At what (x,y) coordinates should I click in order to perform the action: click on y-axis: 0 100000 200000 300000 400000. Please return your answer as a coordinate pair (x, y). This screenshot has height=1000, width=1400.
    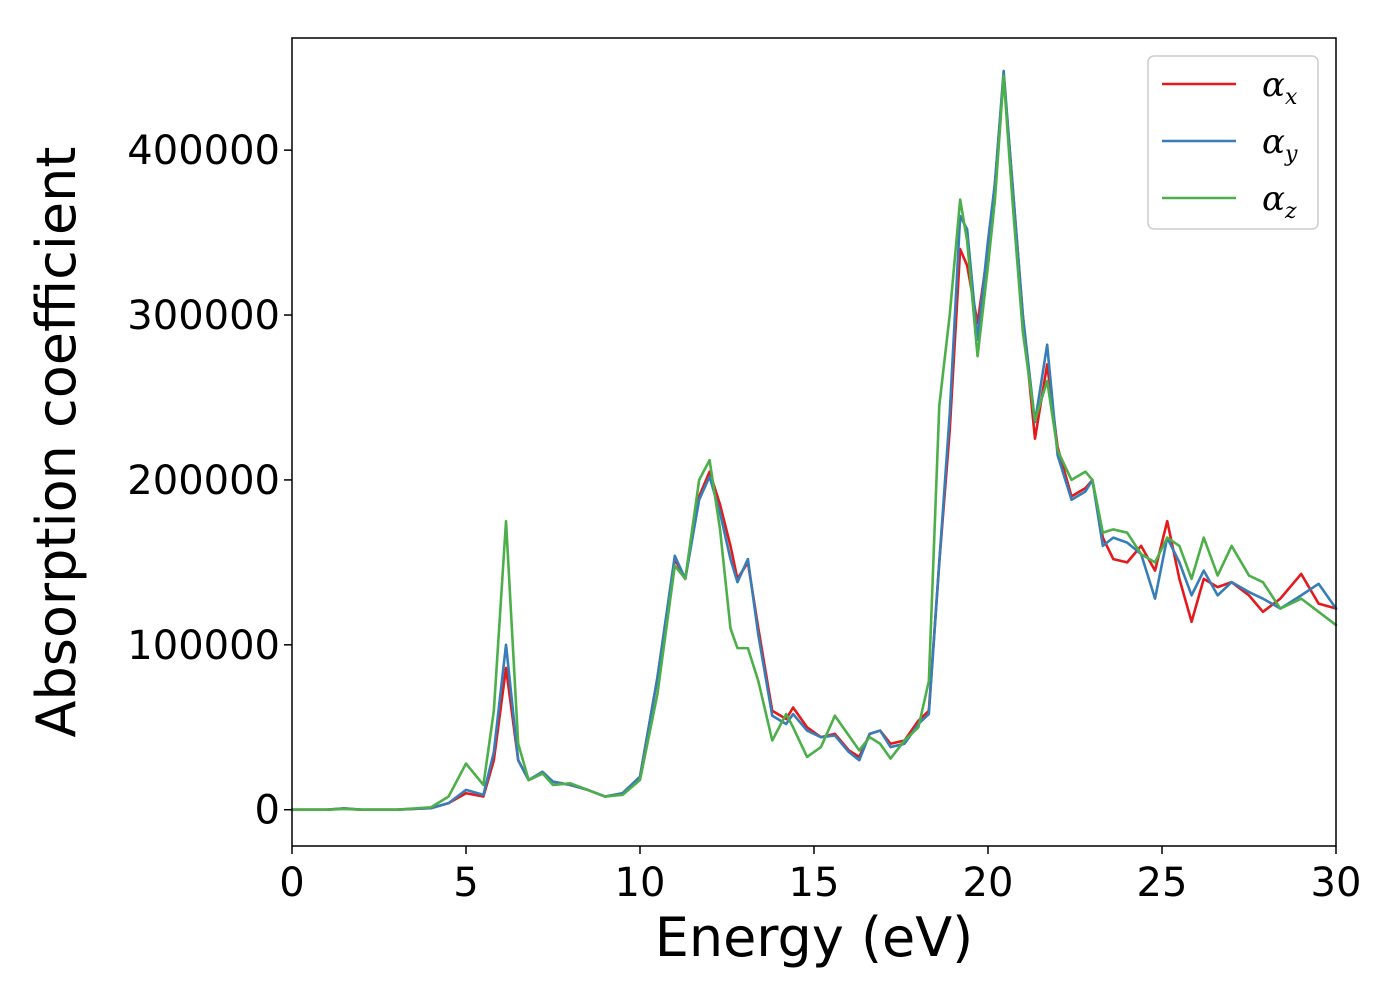
    Looking at the image, I should click on (209, 481).